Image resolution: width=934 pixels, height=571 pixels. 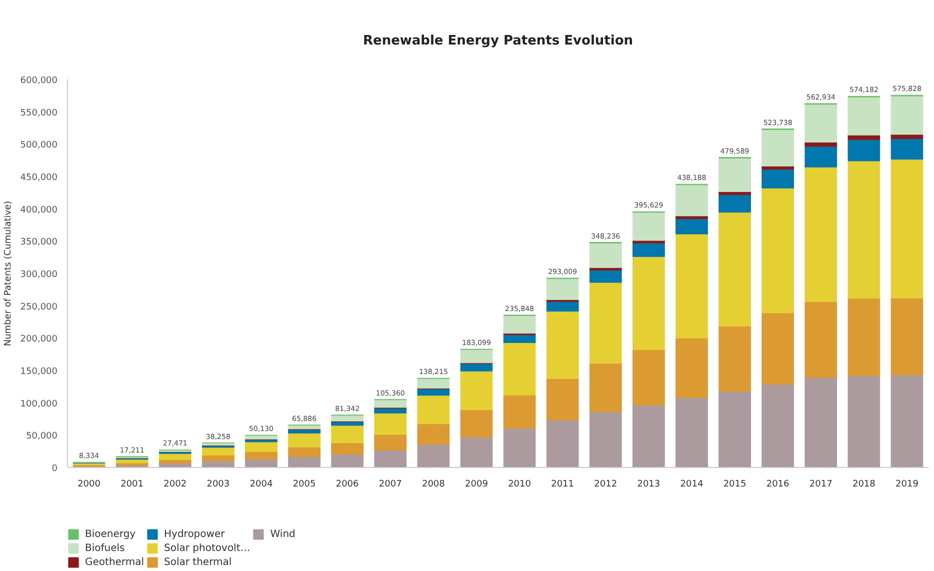 What do you see at coordinates (39, 307) in the screenshot?
I see `y-tick-label: 250,000` at bounding box center [39, 307].